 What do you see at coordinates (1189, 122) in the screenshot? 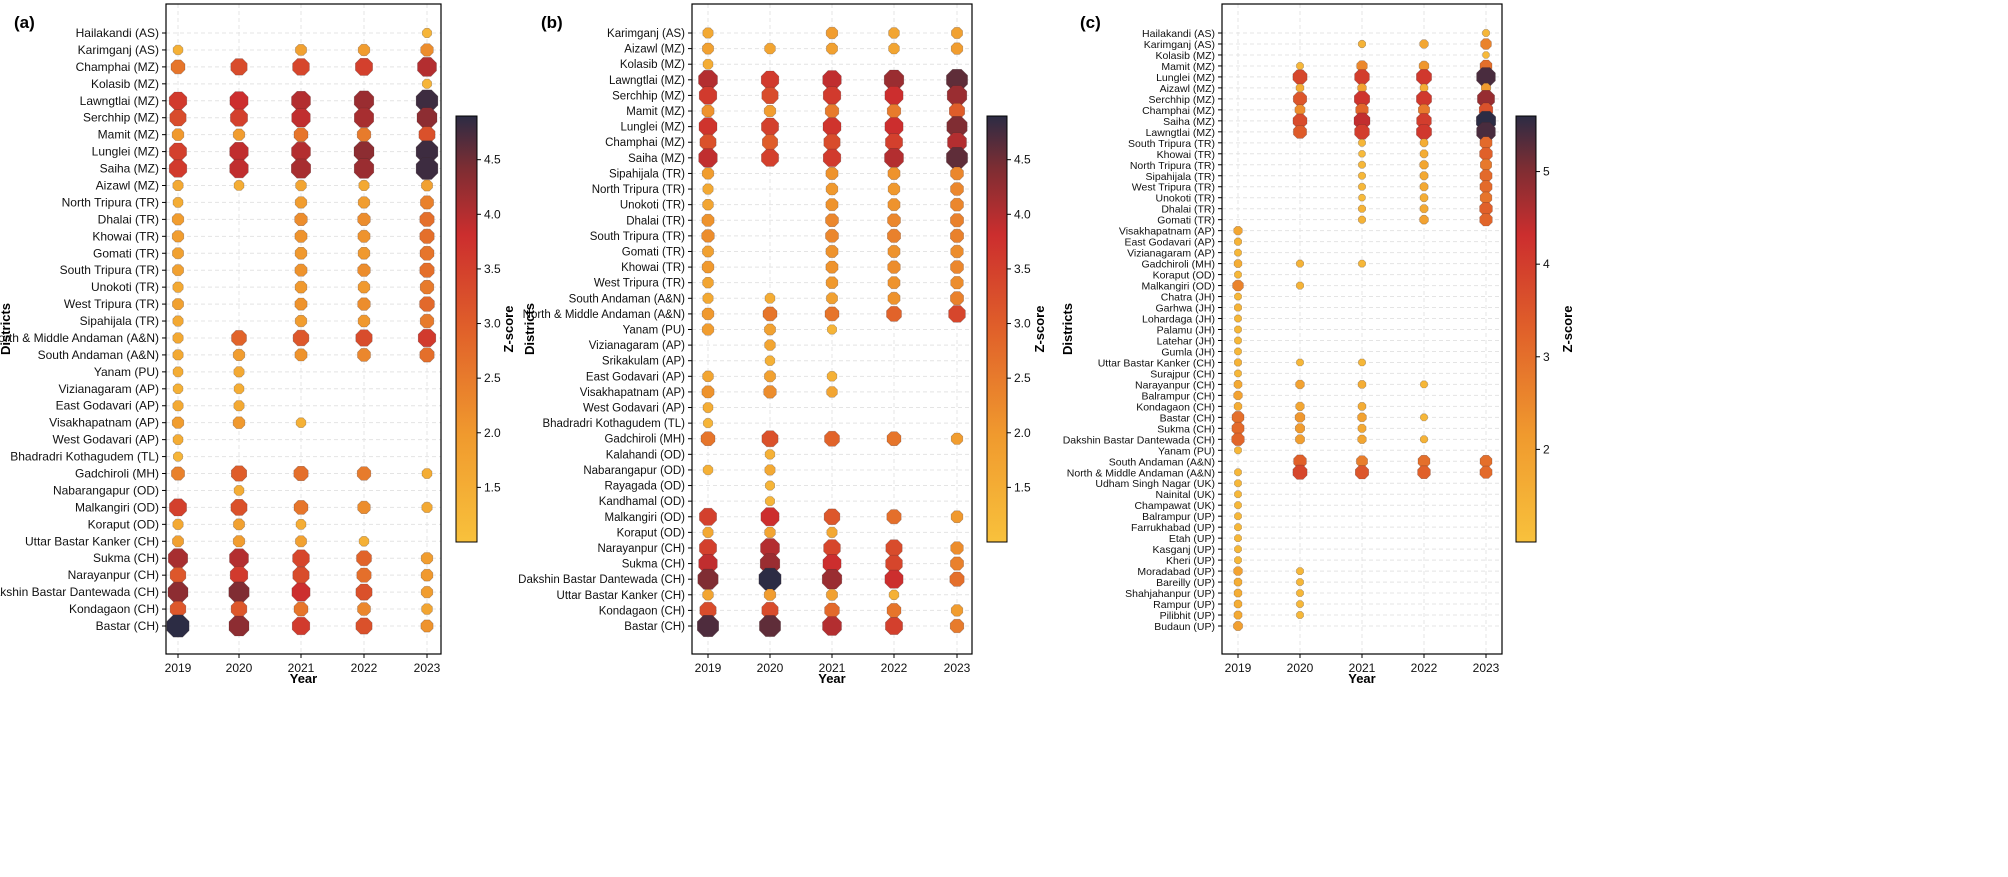
I see `y-tick-label: Saiha (MZ)` at bounding box center [1189, 122].